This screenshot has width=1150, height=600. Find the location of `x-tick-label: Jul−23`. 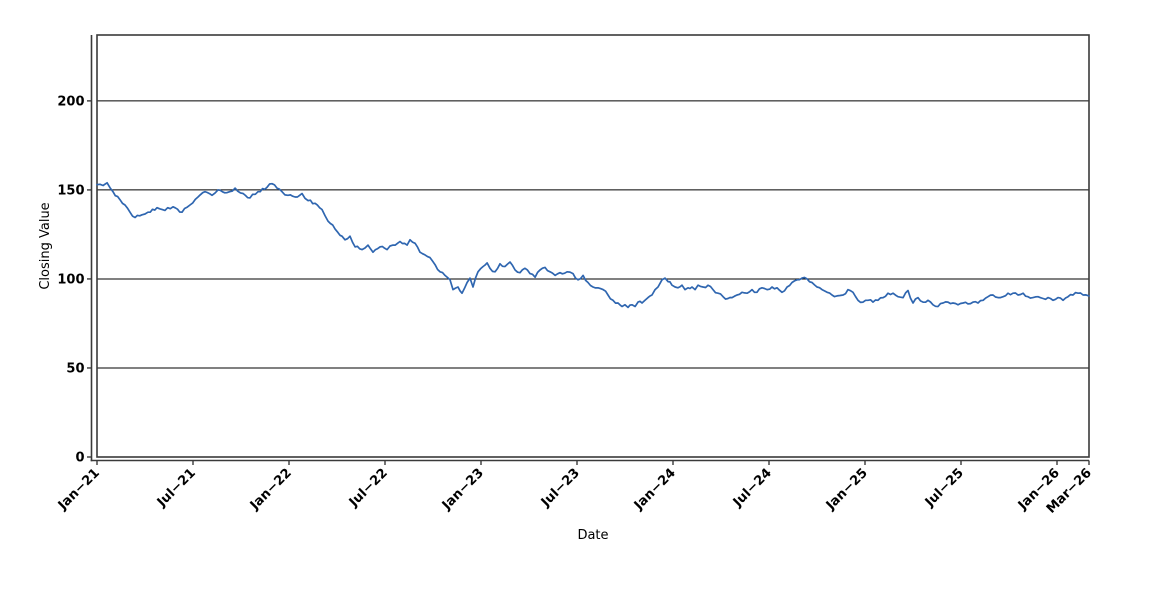

x-tick-label: Jul−23 is located at coordinates (560, 488).